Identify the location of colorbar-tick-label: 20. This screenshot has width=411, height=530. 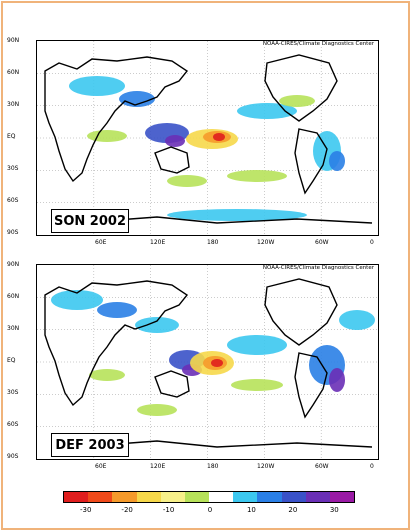
(293, 510).